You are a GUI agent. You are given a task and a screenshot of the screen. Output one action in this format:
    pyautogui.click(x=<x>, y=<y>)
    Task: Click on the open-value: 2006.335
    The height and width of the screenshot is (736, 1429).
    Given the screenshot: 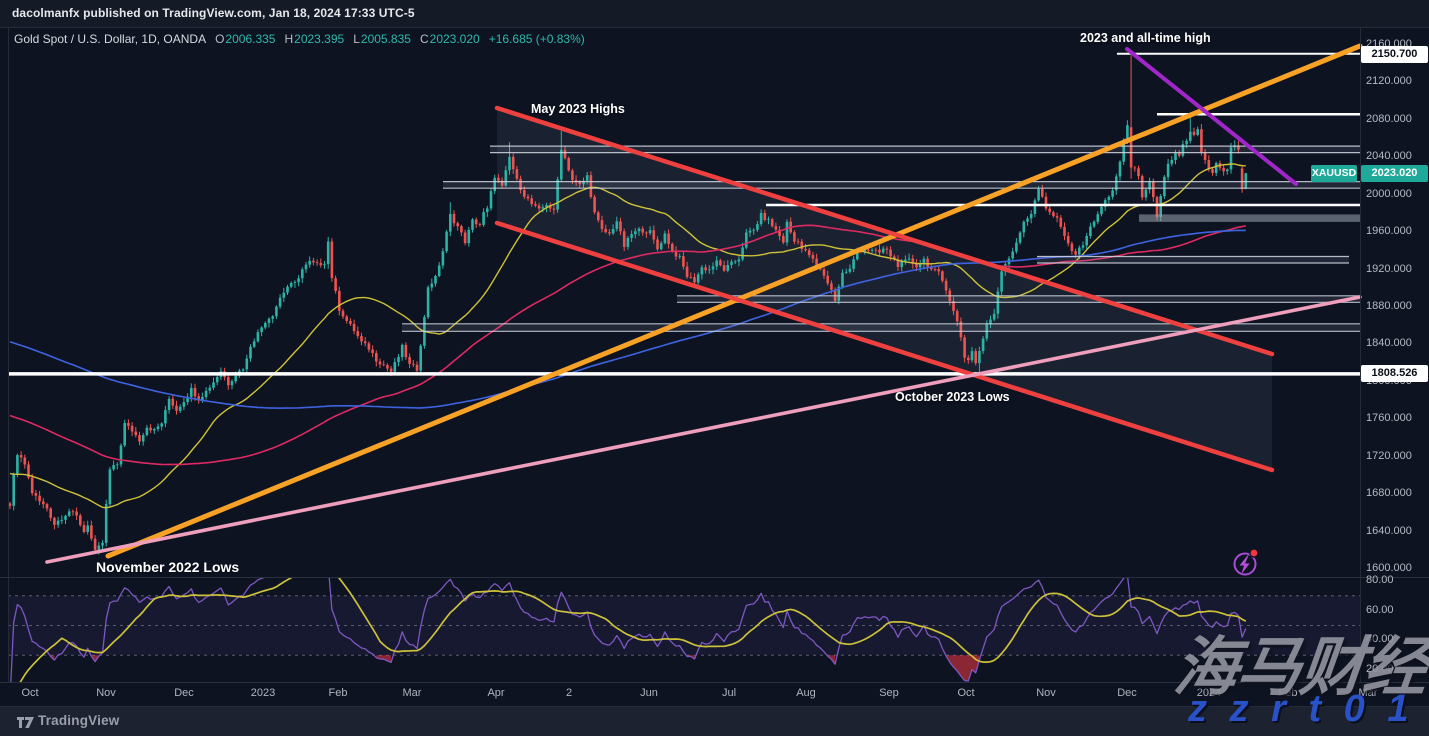 What is the action you would take?
    pyautogui.click(x=250, y=39)
    